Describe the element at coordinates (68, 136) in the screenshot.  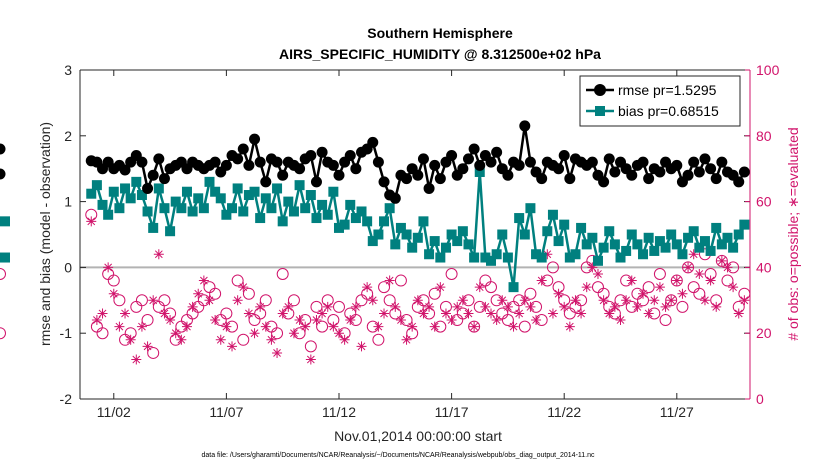
I see `y-tick-label-left: 2` at that location.